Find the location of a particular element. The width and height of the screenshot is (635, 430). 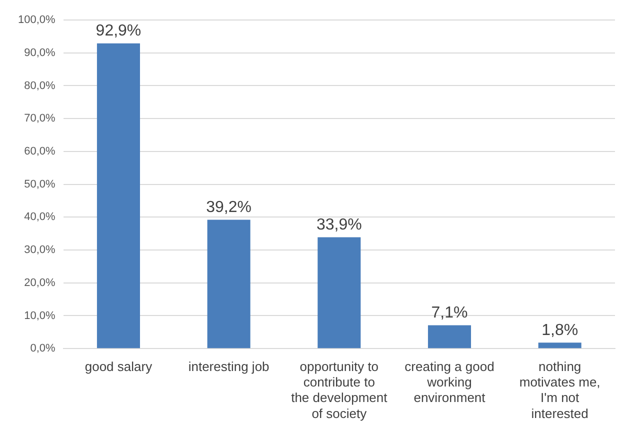

y-tick-label: 50,0% is located at coordinates (40, 184).